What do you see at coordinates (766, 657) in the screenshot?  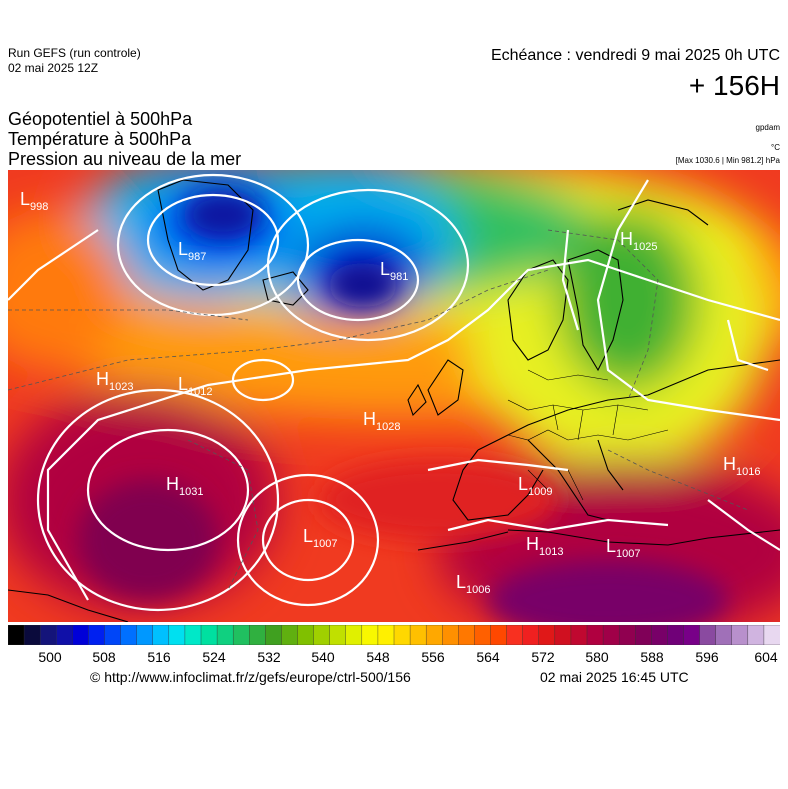 I see `color-scale-label: 604` at bounding box center [766, 657].